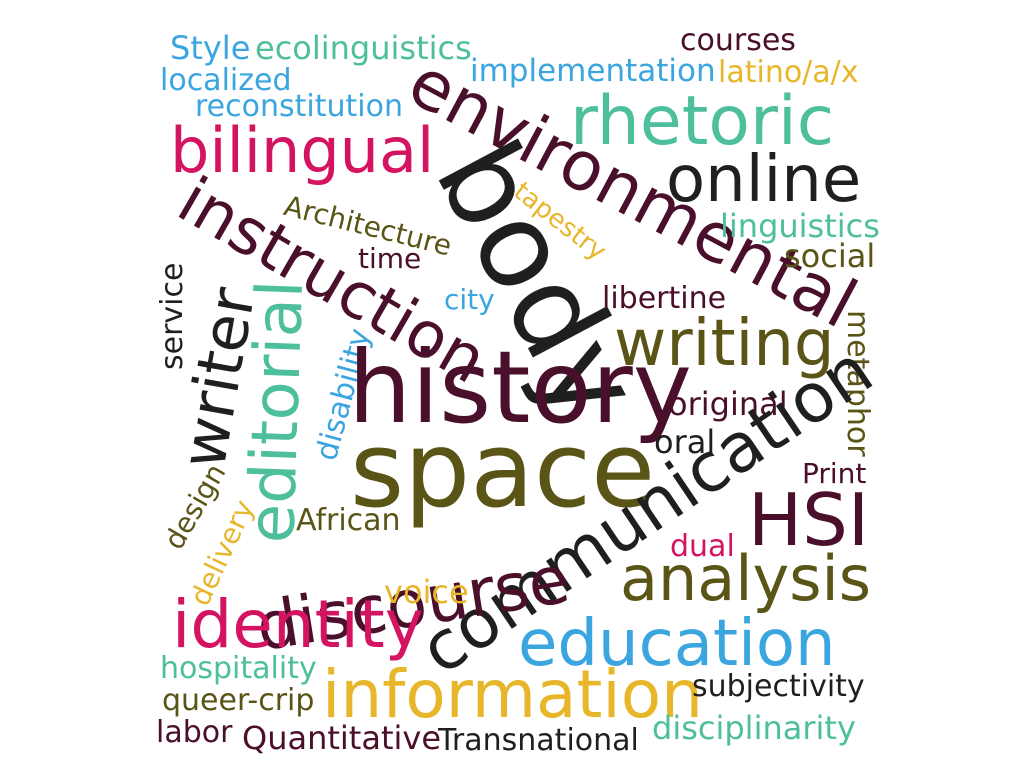  Describe the element at coordinates (746, 578) in the screenshot. I see `word-analysis: analysis` at that location.